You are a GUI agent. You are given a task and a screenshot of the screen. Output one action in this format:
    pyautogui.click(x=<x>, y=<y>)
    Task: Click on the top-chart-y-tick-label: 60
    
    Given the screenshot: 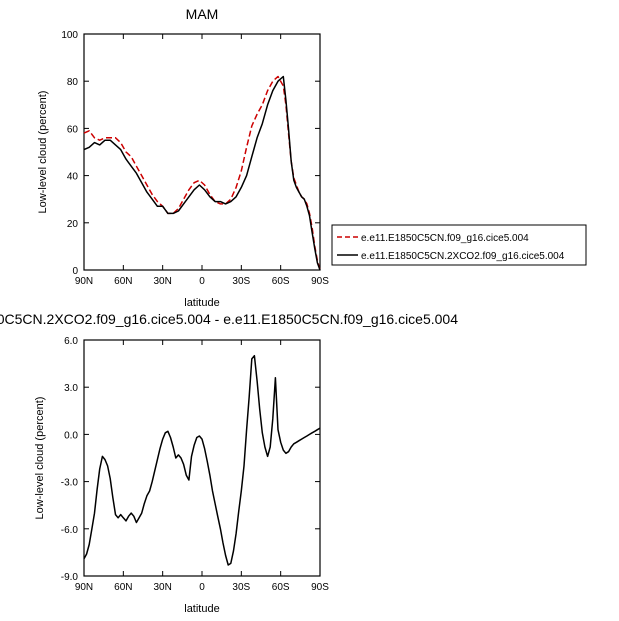 What is the action you would take?
    pyautogui.click(x=73, y=129)
    